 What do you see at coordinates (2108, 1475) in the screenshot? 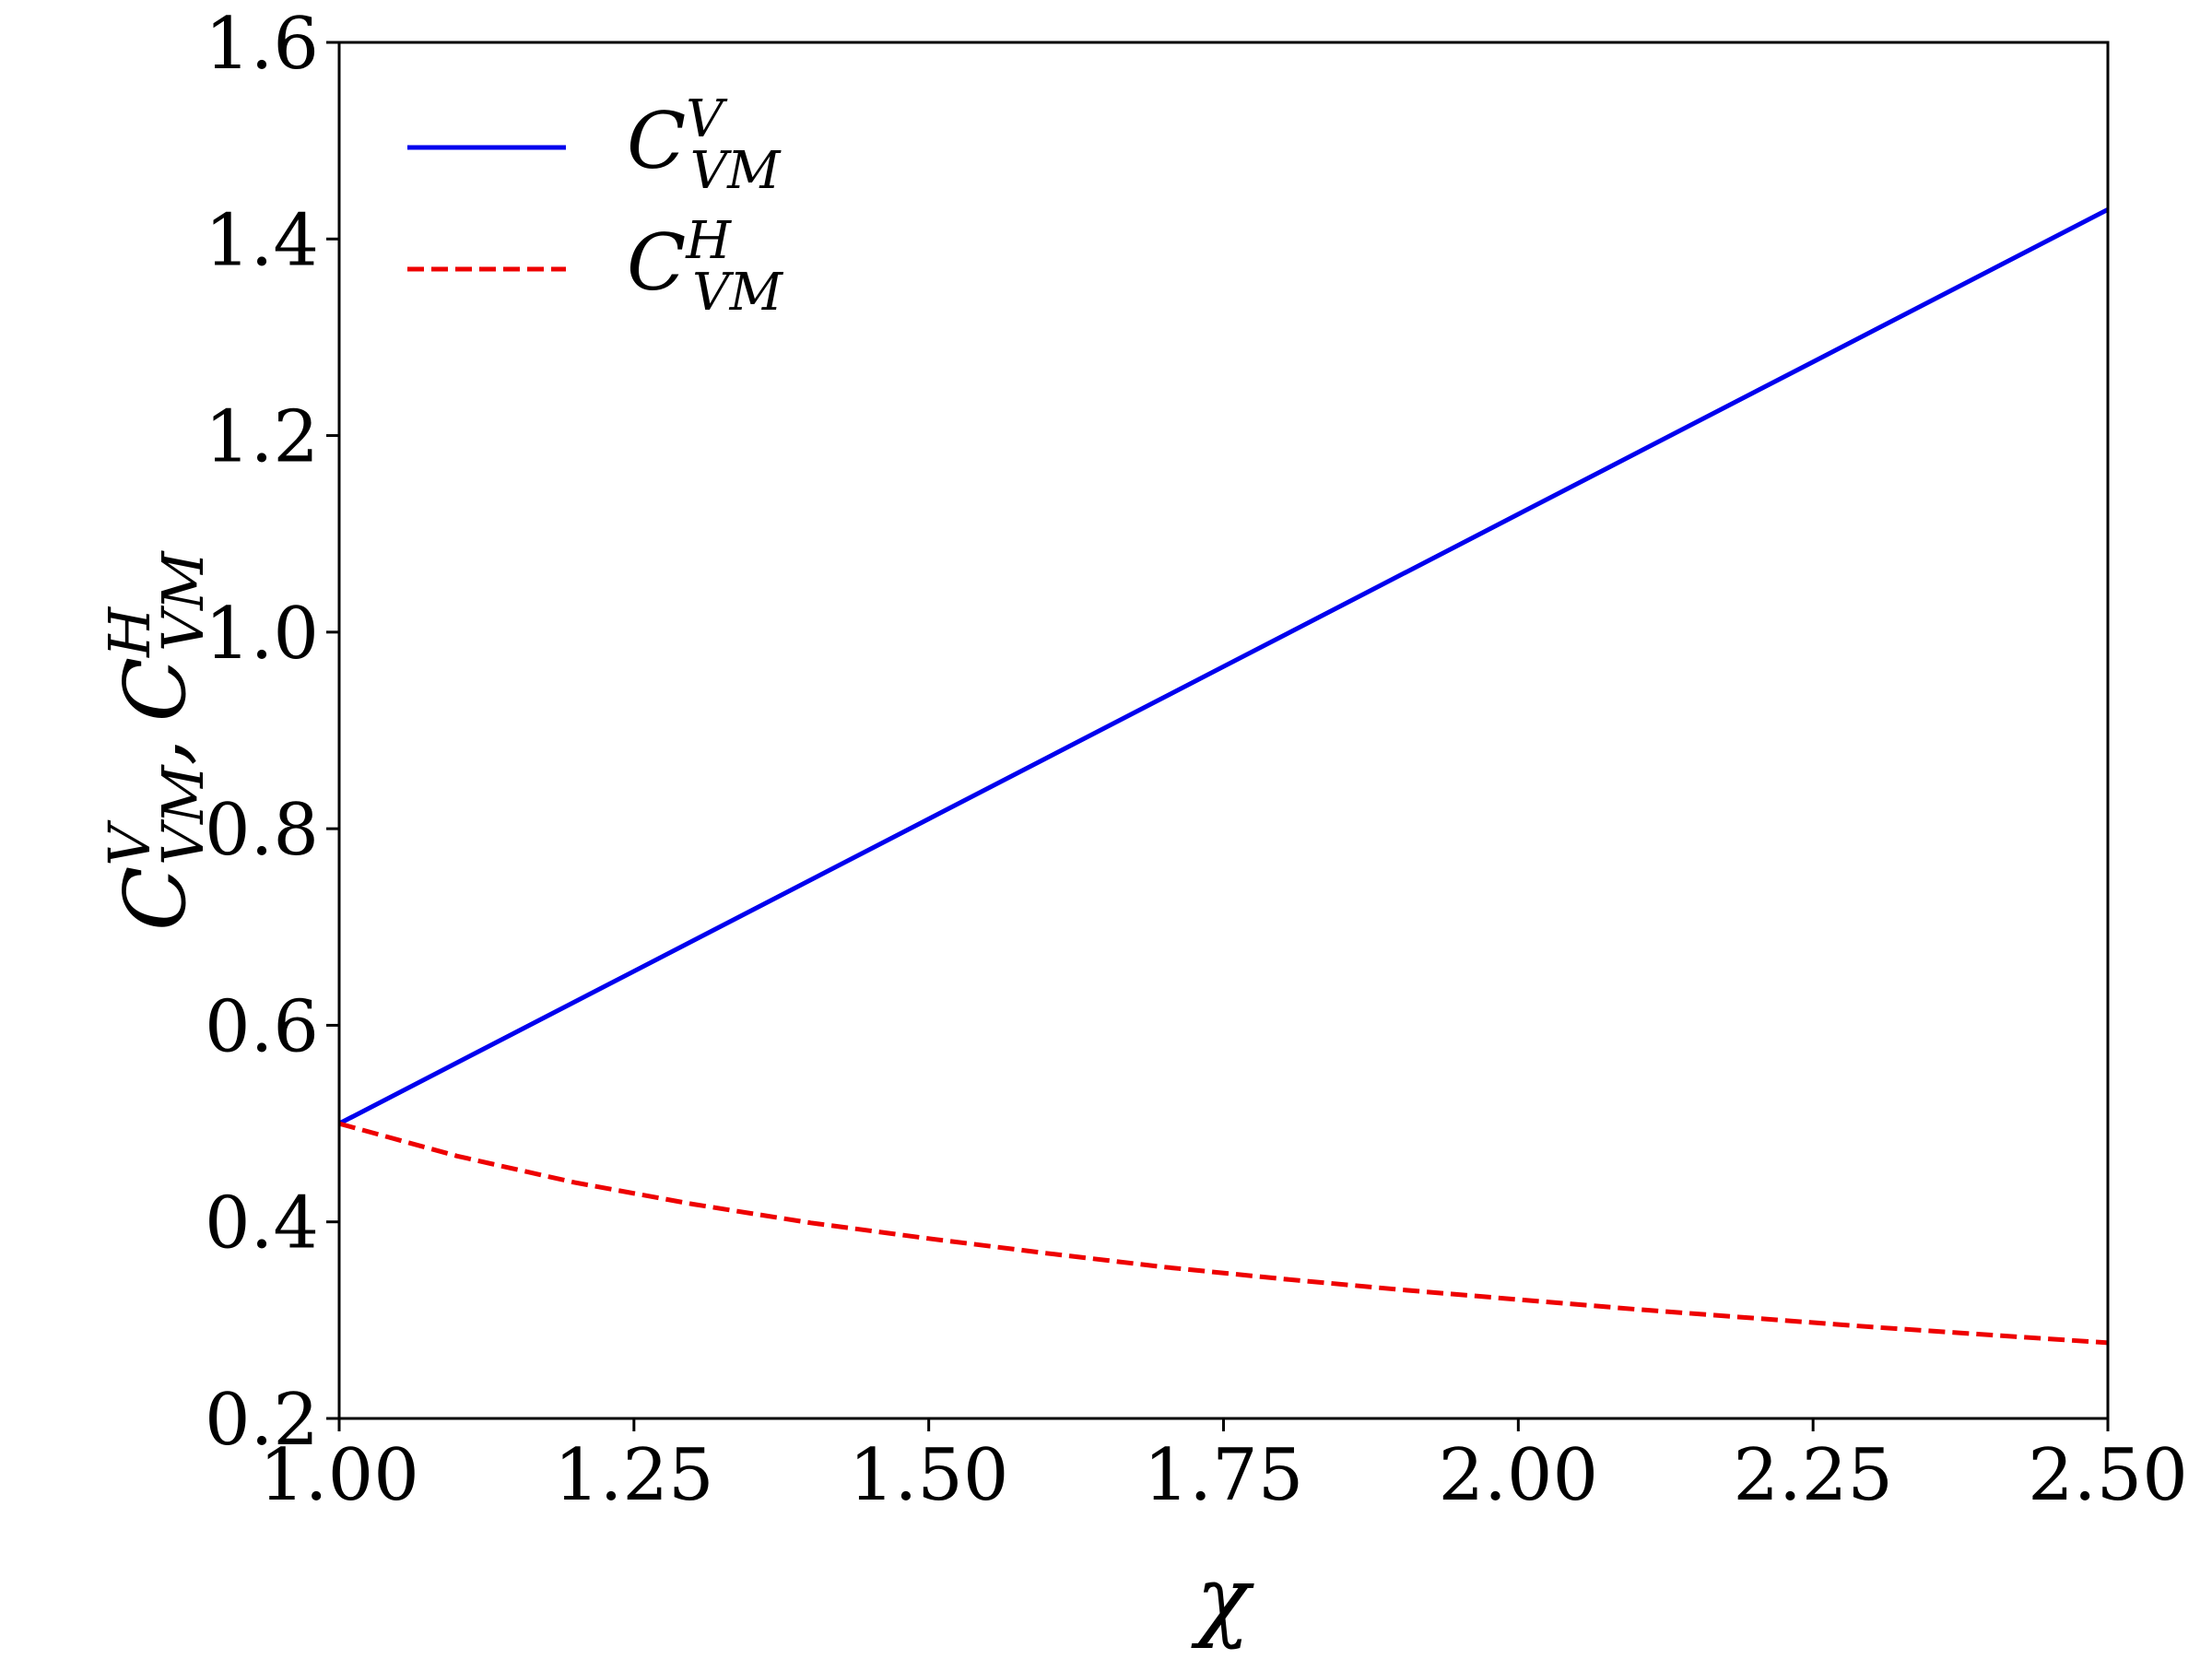
I see `x-tick-label: 2.50` at bounding box center [2108, 1475].